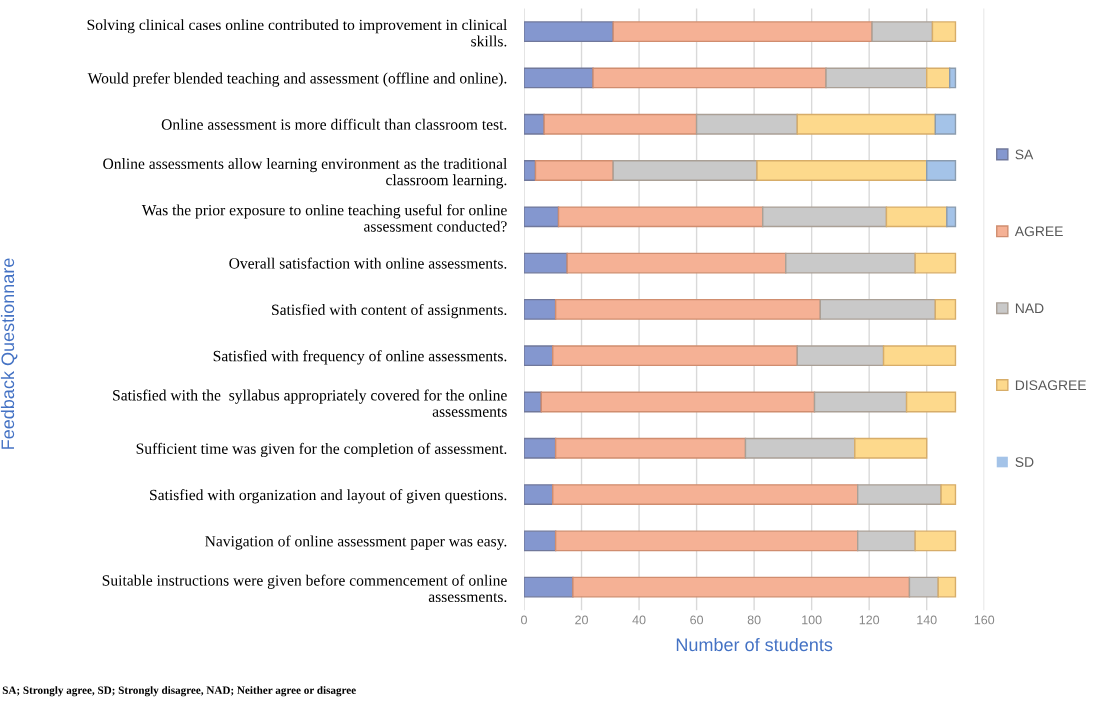 This screenshot has width=1109, height=708. What do you see at coordinates (9, 353) in the screenshot?
I see `y-axis-title: Feedback Questionnare` at bounding box center [9, 353].